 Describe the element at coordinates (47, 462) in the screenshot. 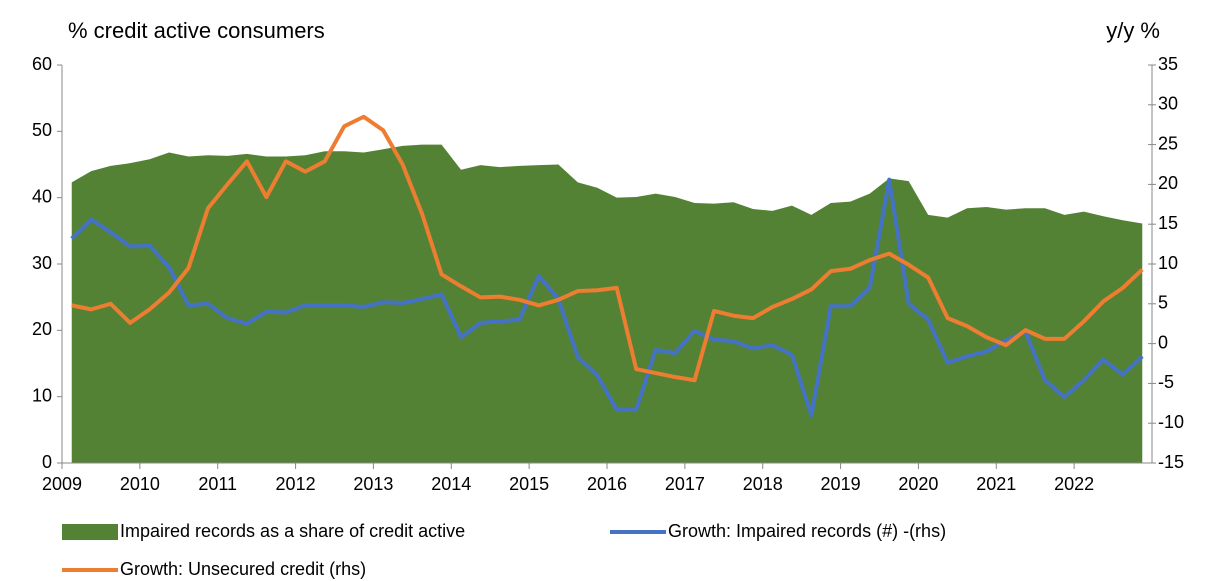

I see `y-tick-label: 0` at that location.